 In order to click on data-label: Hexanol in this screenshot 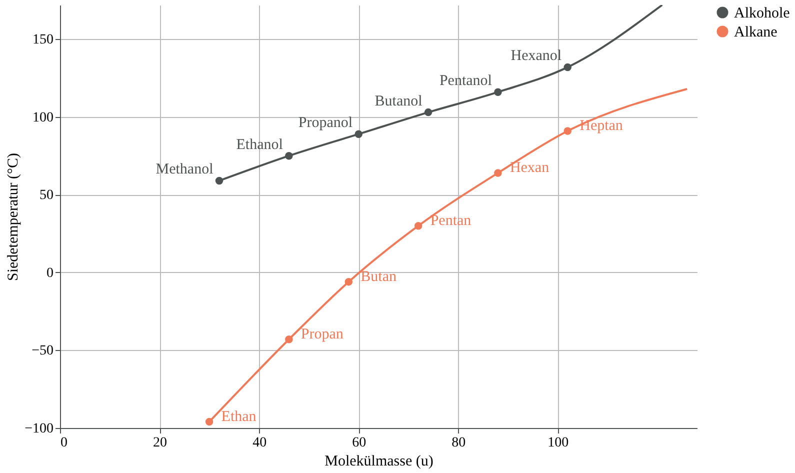, I will do `click(536, 56)`.